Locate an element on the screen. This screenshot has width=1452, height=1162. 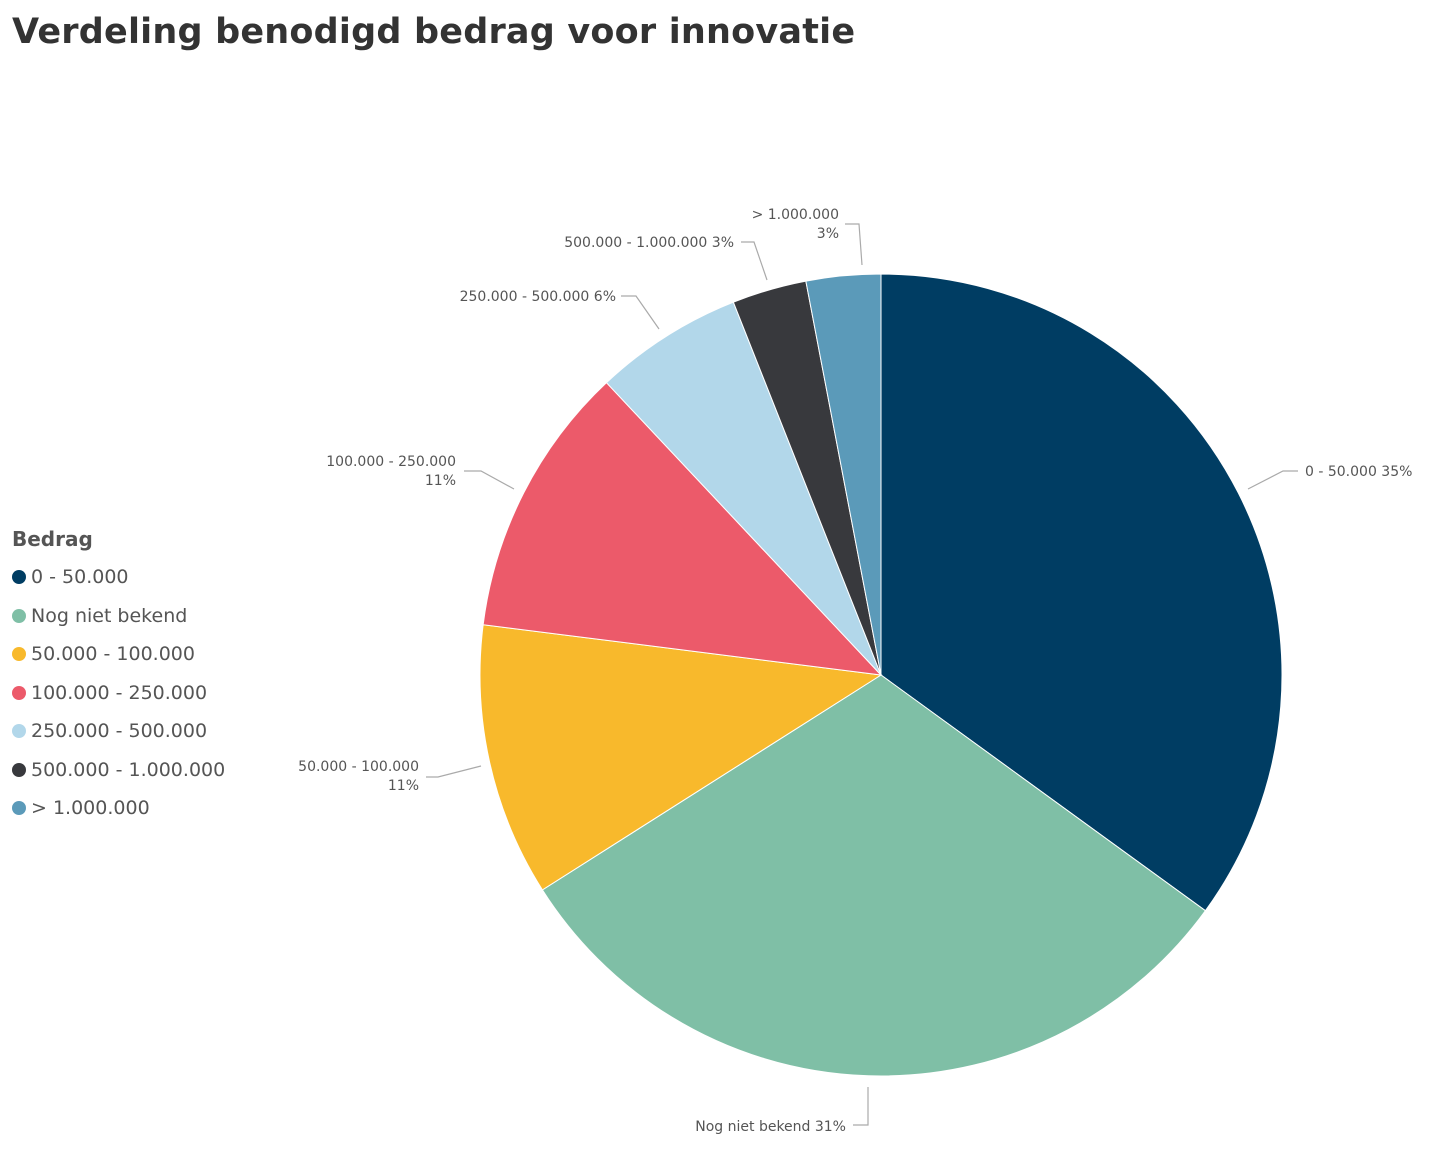
legend-item-3: 50.000 - 100.000 is located at coordinates (118, 654).